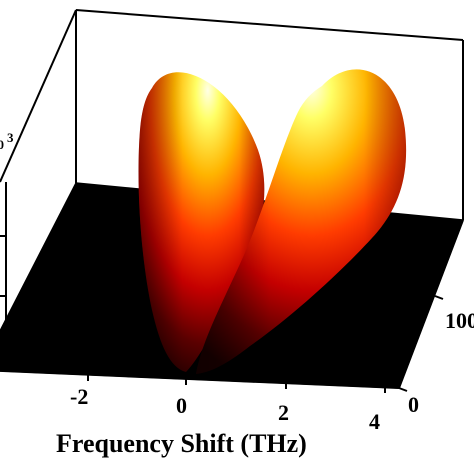 The height and width of the screenshot is (474, 474). I want to click on x-axis-line, so click(200, 379).